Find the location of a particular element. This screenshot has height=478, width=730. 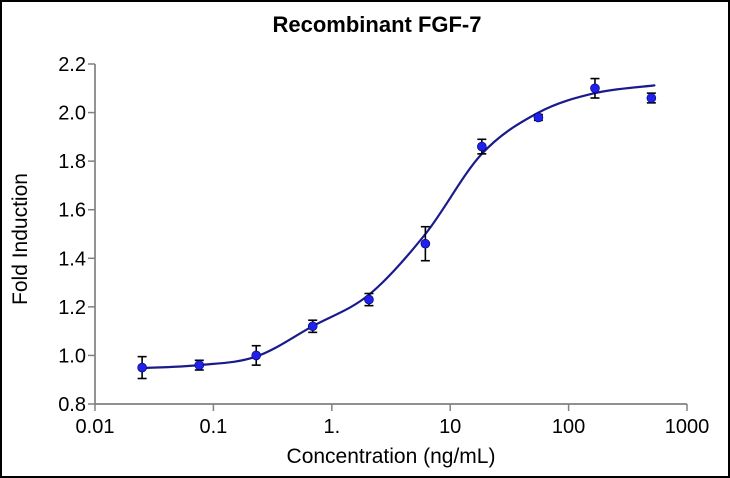

y-tick-label: 1.6 is located at coordinates (72, 211).